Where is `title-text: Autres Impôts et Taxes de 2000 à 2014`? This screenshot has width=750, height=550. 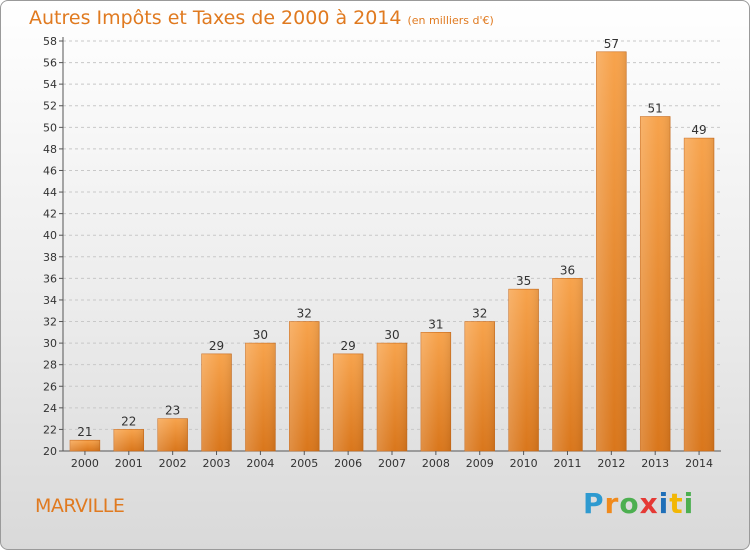
title-text: Autres Impôts et Taxes de 2000 à 2014 is located at coordinates (215, 18).